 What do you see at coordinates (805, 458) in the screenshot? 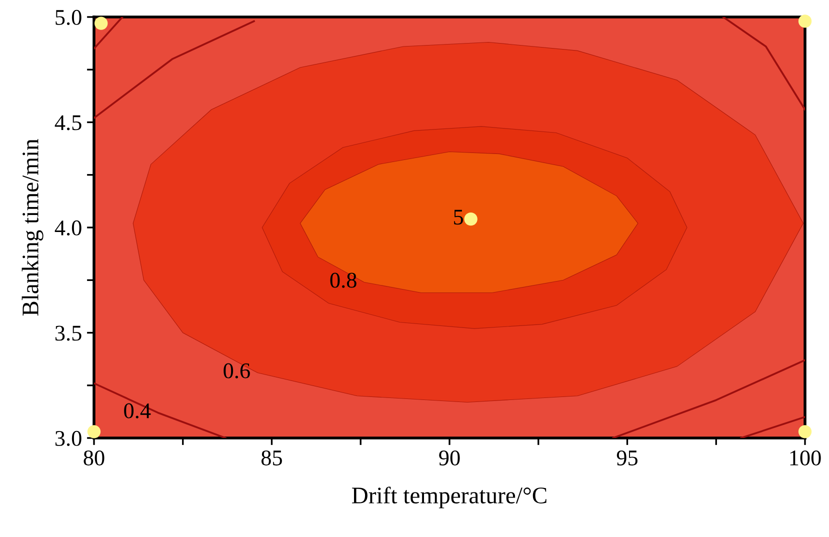
I see `x-tick-label: 100` at bounding box center [805, 458].